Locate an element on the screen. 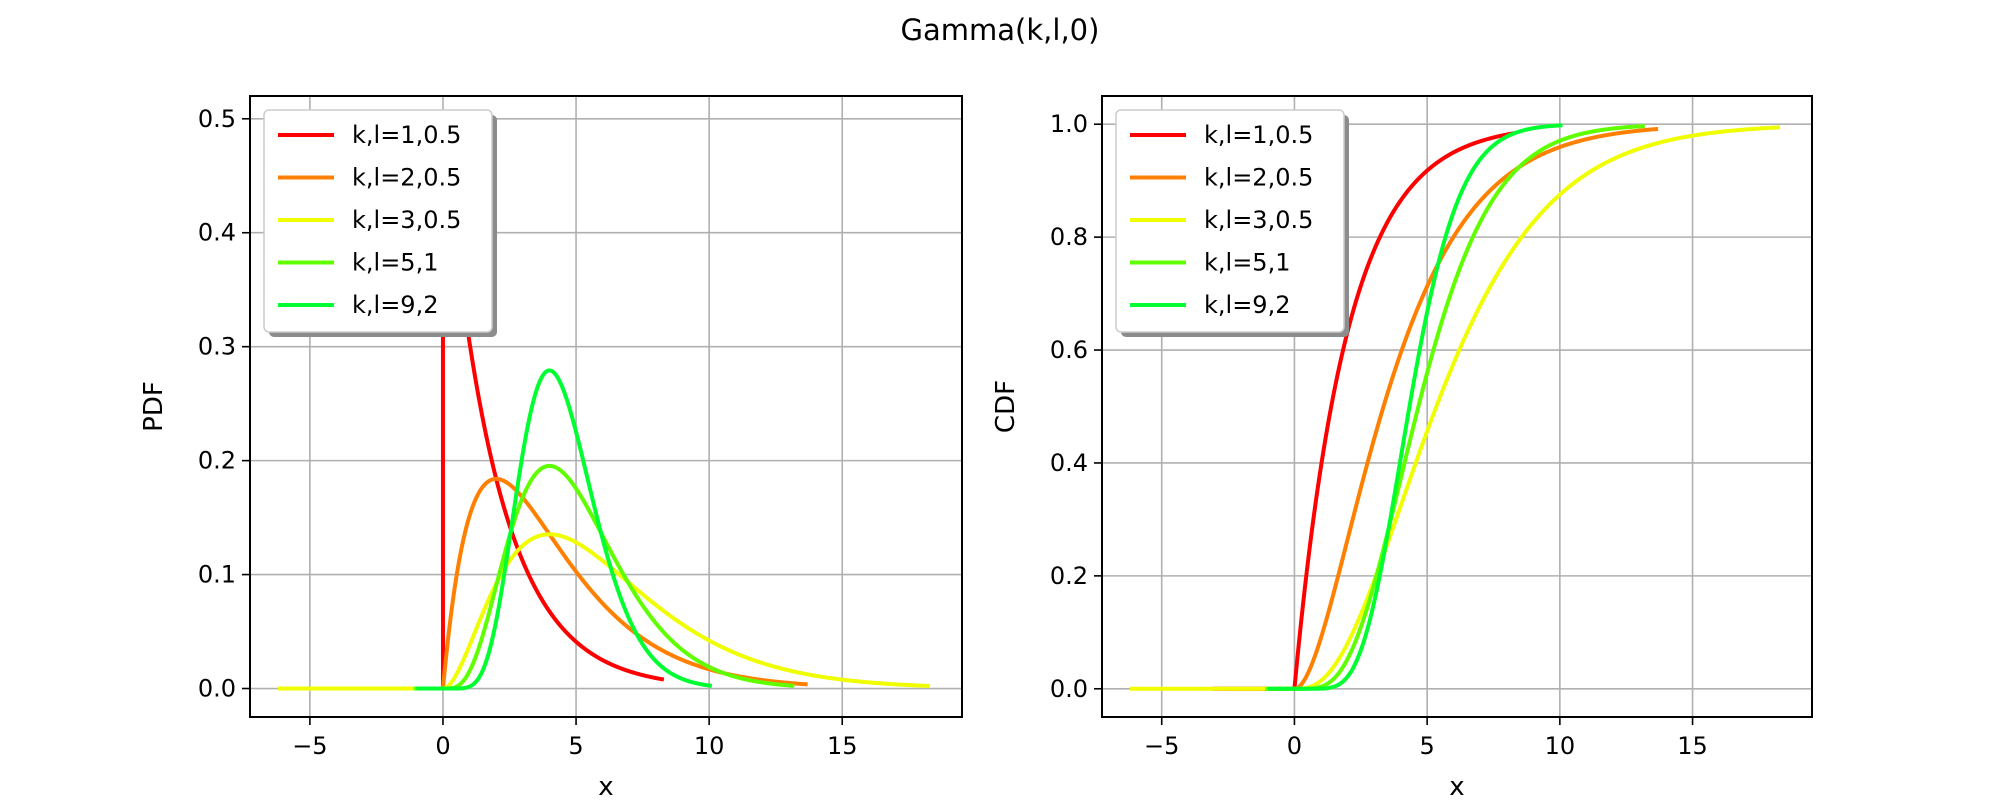 This screenshot has height=800, width=2000. cdf-x-axis-label: x is located at coordinates (1456, 786).